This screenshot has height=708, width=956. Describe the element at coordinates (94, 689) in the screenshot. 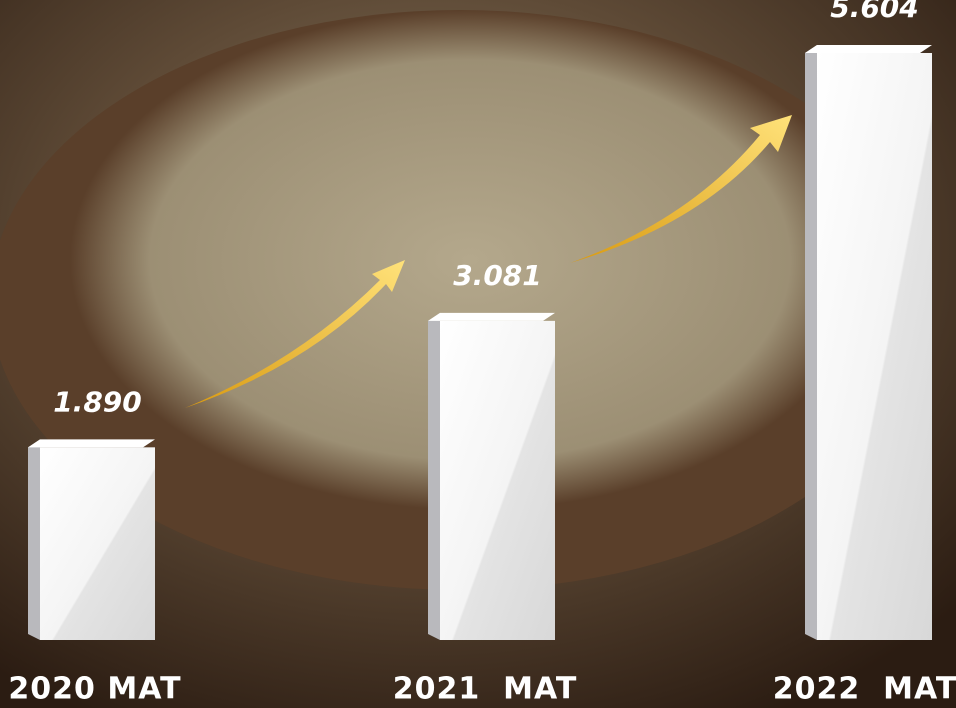

I see `x-tick-label: 2020 MAT` at that location.